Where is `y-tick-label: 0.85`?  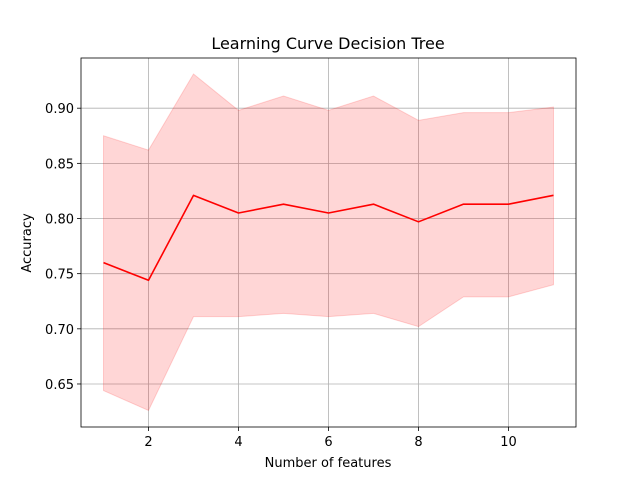 y-tick-label: 0.85 is located at coordinates (59, 164).